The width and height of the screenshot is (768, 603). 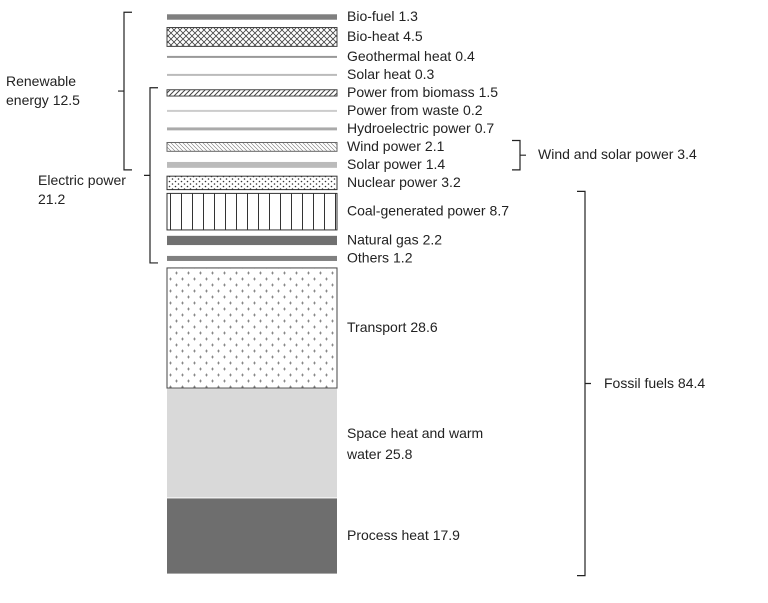 What do you see at coordinates (384, 146) in the screenshot?
I see `segment-name: Wind power` at bounding box center [384, 146].